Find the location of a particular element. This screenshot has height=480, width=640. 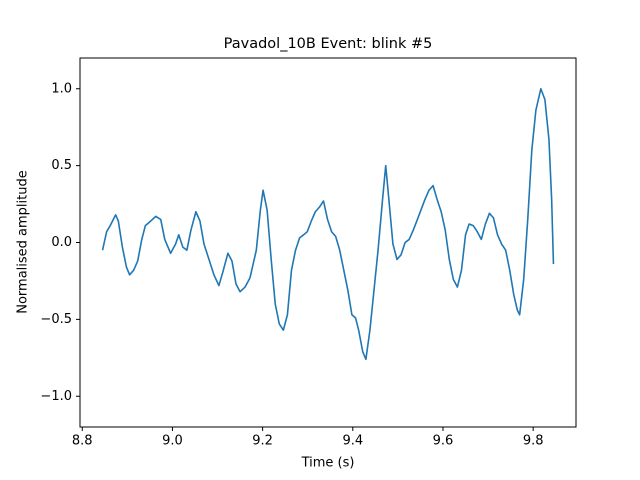

y-tick-label: 0.0 is located at coordinates (61, 242).